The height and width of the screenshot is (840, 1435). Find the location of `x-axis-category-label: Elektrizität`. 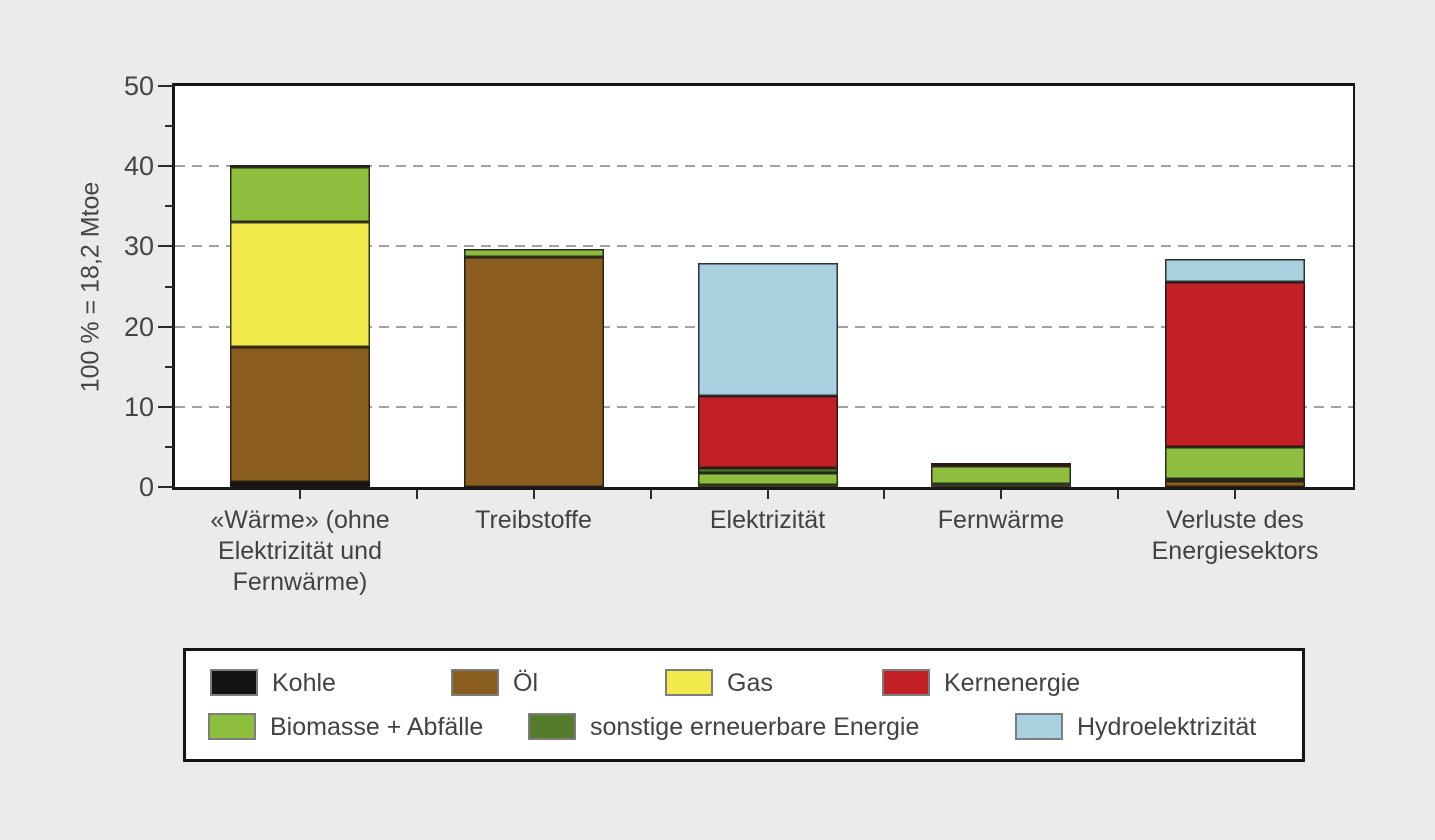

x-axis-category-label: Elektrizität is located at coordinates (768, 520).